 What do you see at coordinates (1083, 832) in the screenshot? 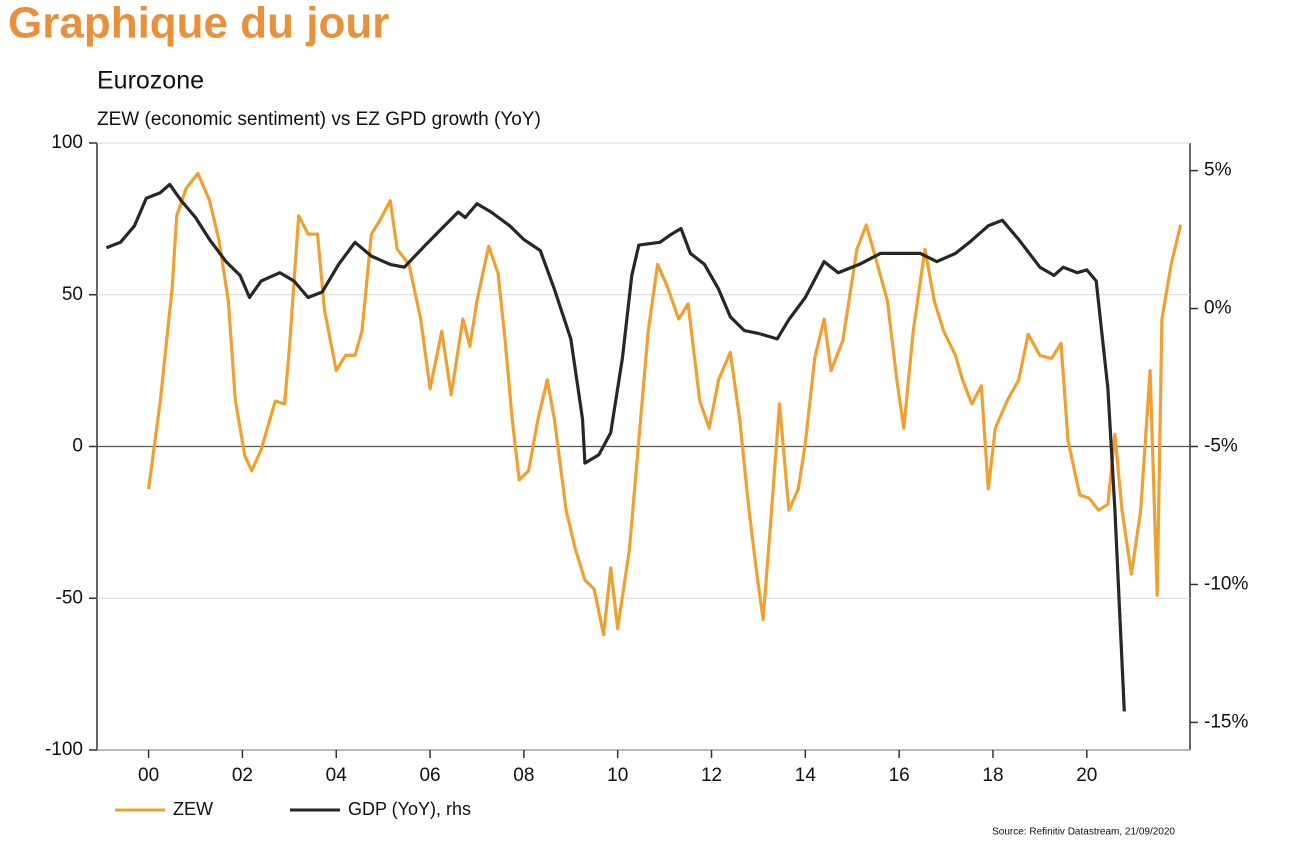
I see `source-note: Source: Refinitiv Datastream, 21/09/2020` at bounding box center [1083, 832].